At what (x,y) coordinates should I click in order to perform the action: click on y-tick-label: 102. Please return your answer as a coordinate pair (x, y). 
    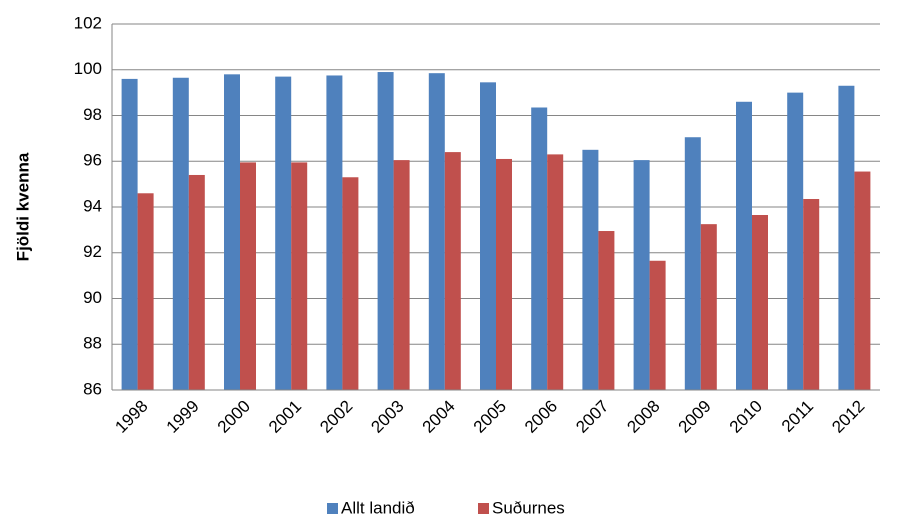
    Looking at the image, I should click on (88, 22).